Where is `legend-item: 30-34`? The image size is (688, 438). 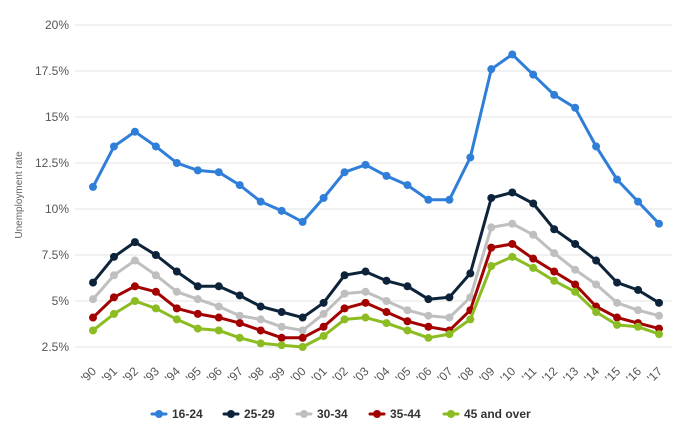
legend-item: 30-34 is located at coordinates (321, 414).